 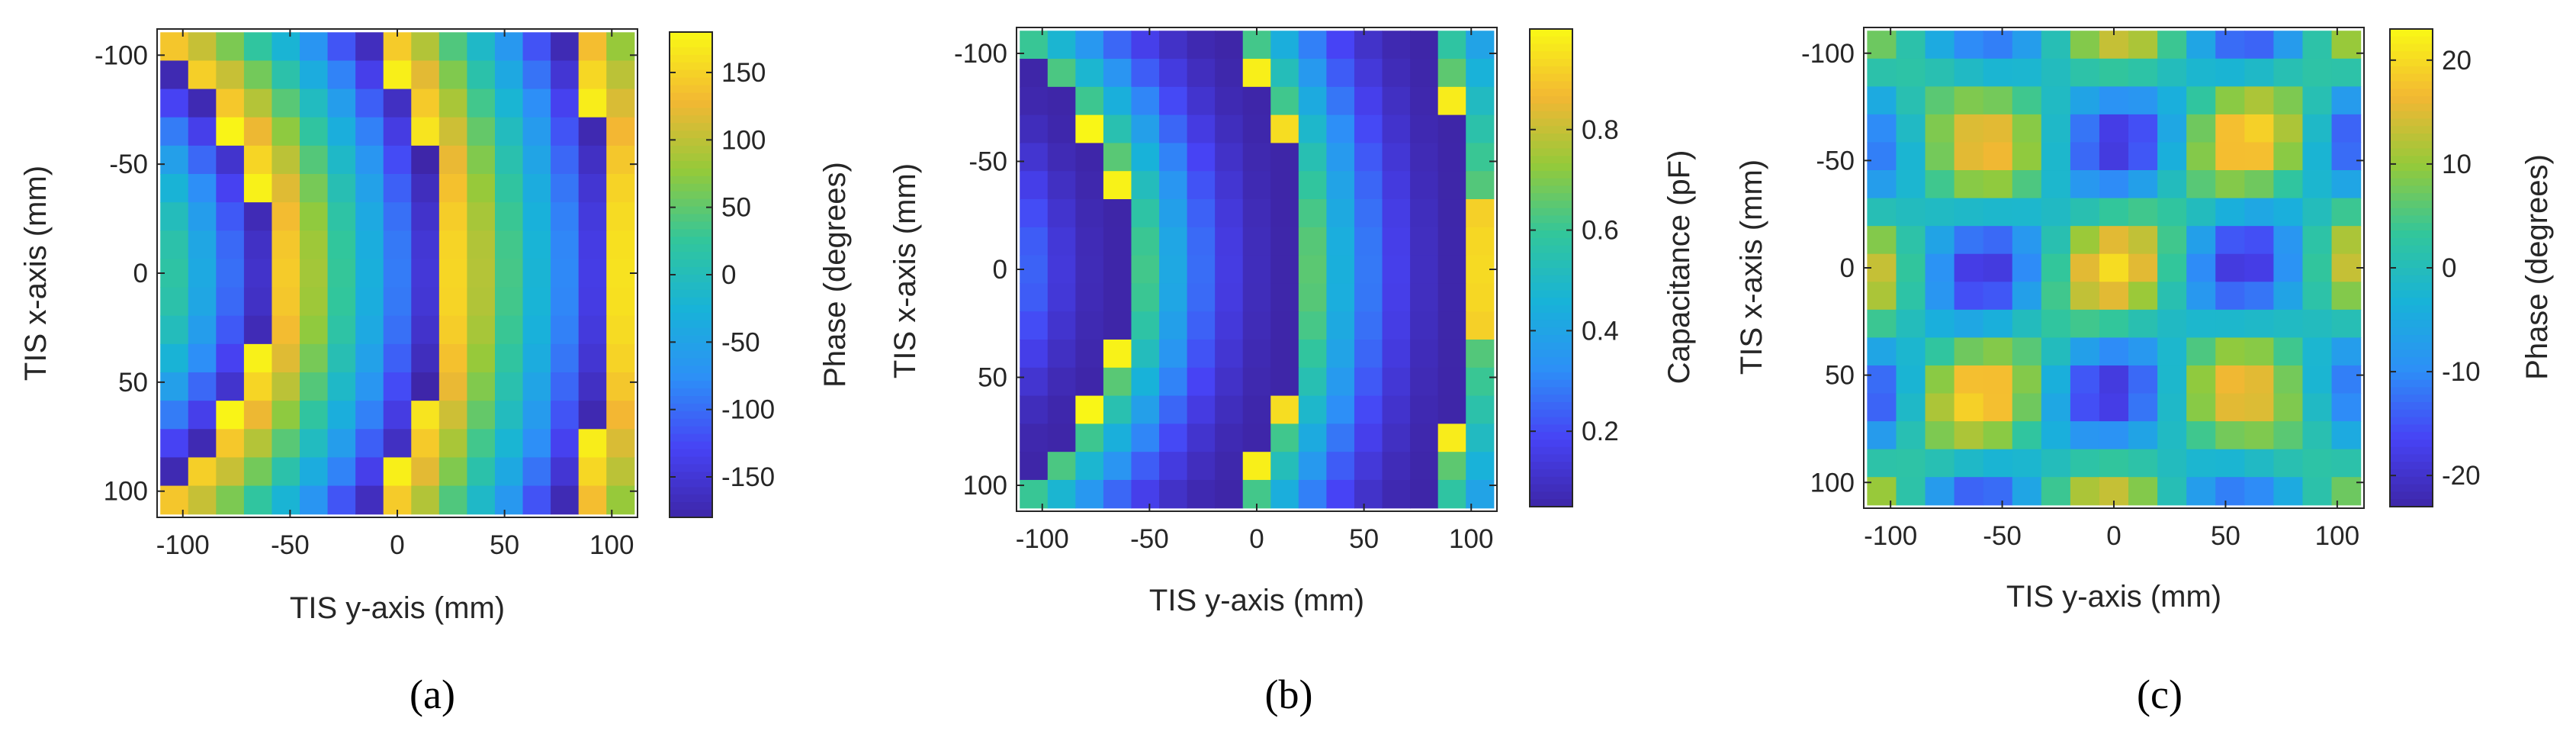 What do you see at coordinates (1042, 539) in the screenshot?
I see `x-tick-label: -100` at bounding box center [1042, 539].